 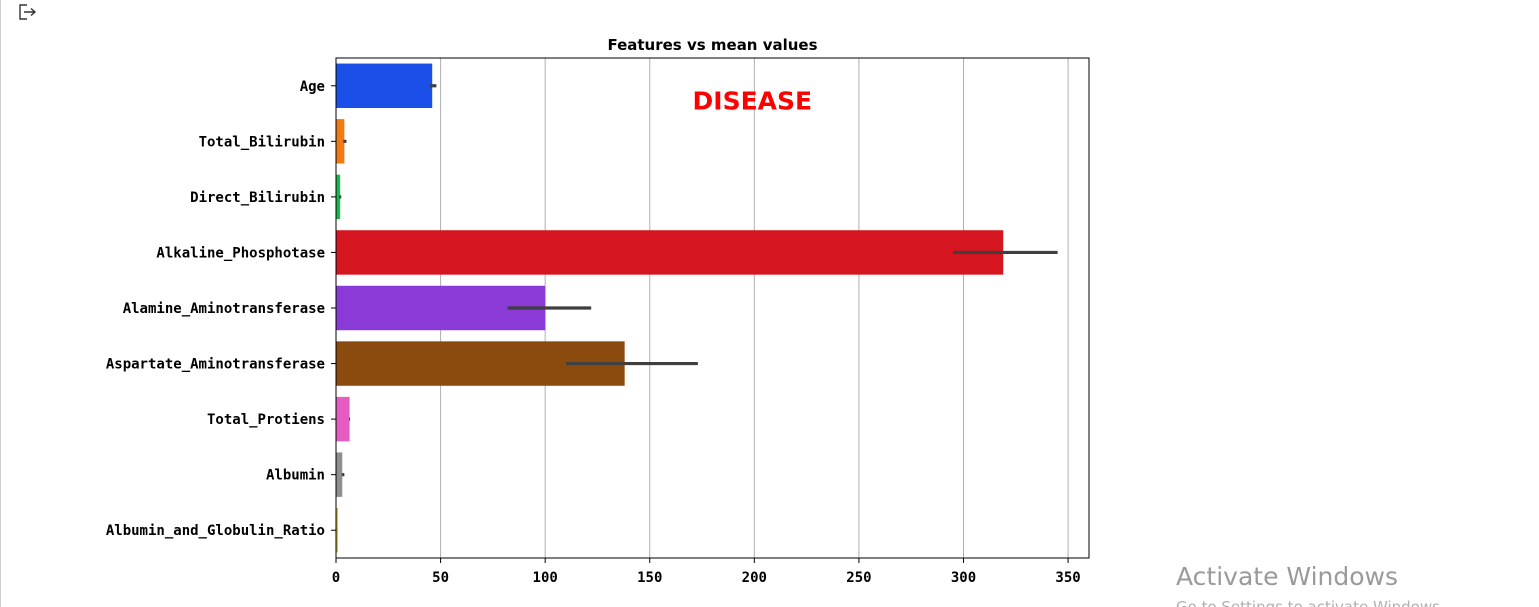 What do you see at coordinates (706, 572) in the screenshot?
I see `x-tick-labels: 0 50 100 150 200 250 300 350` at bounding box center [706, 572].